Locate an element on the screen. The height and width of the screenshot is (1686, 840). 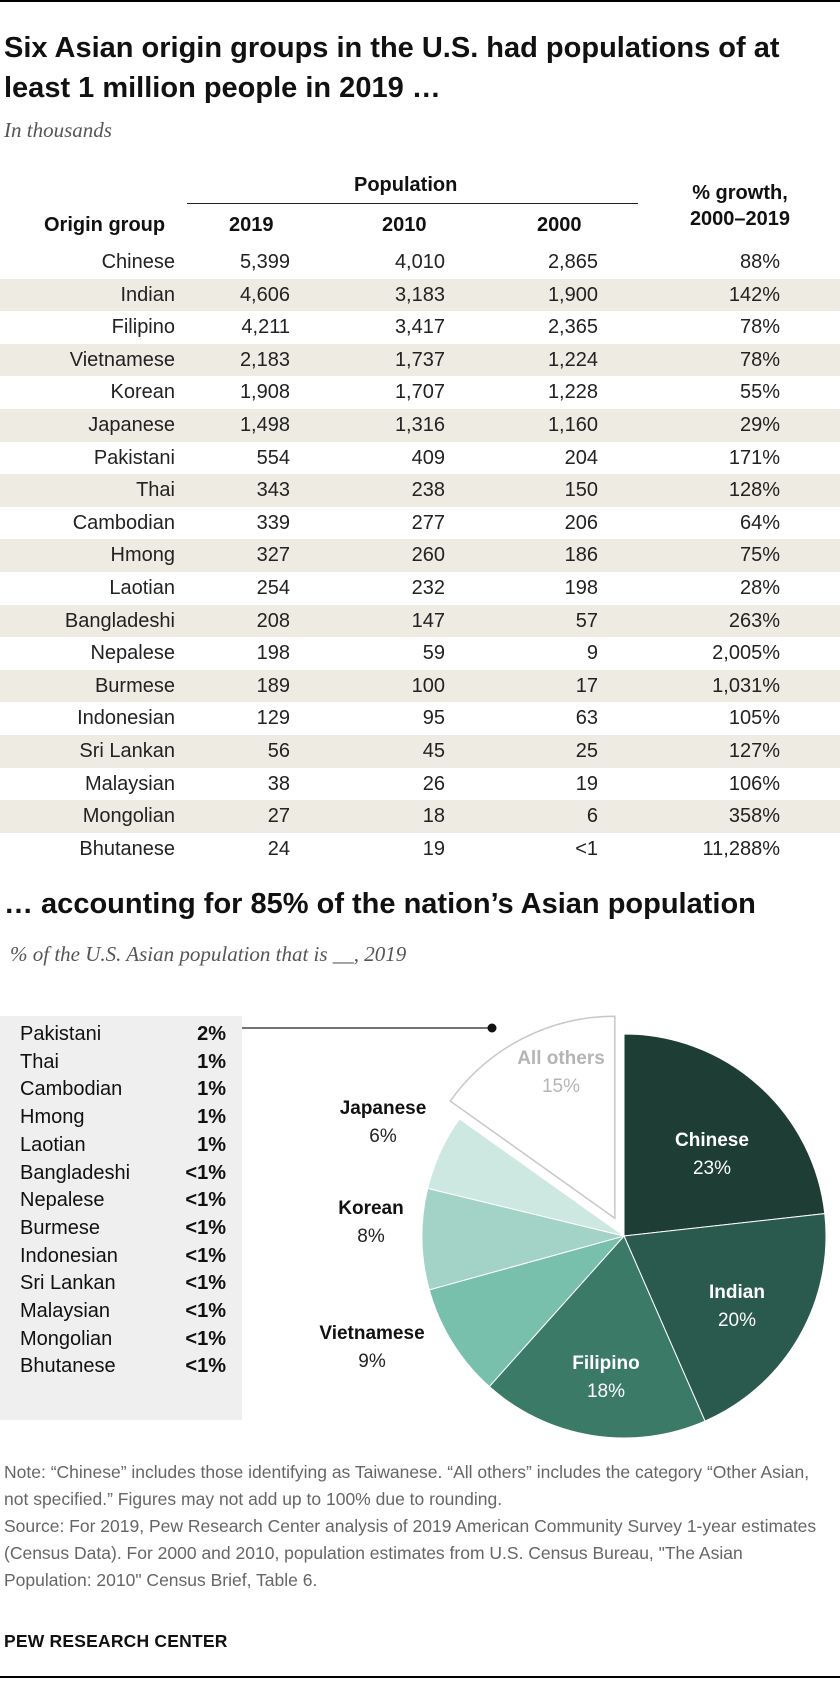
pie-label-name: Indian is located at coordinates (737, 1292).